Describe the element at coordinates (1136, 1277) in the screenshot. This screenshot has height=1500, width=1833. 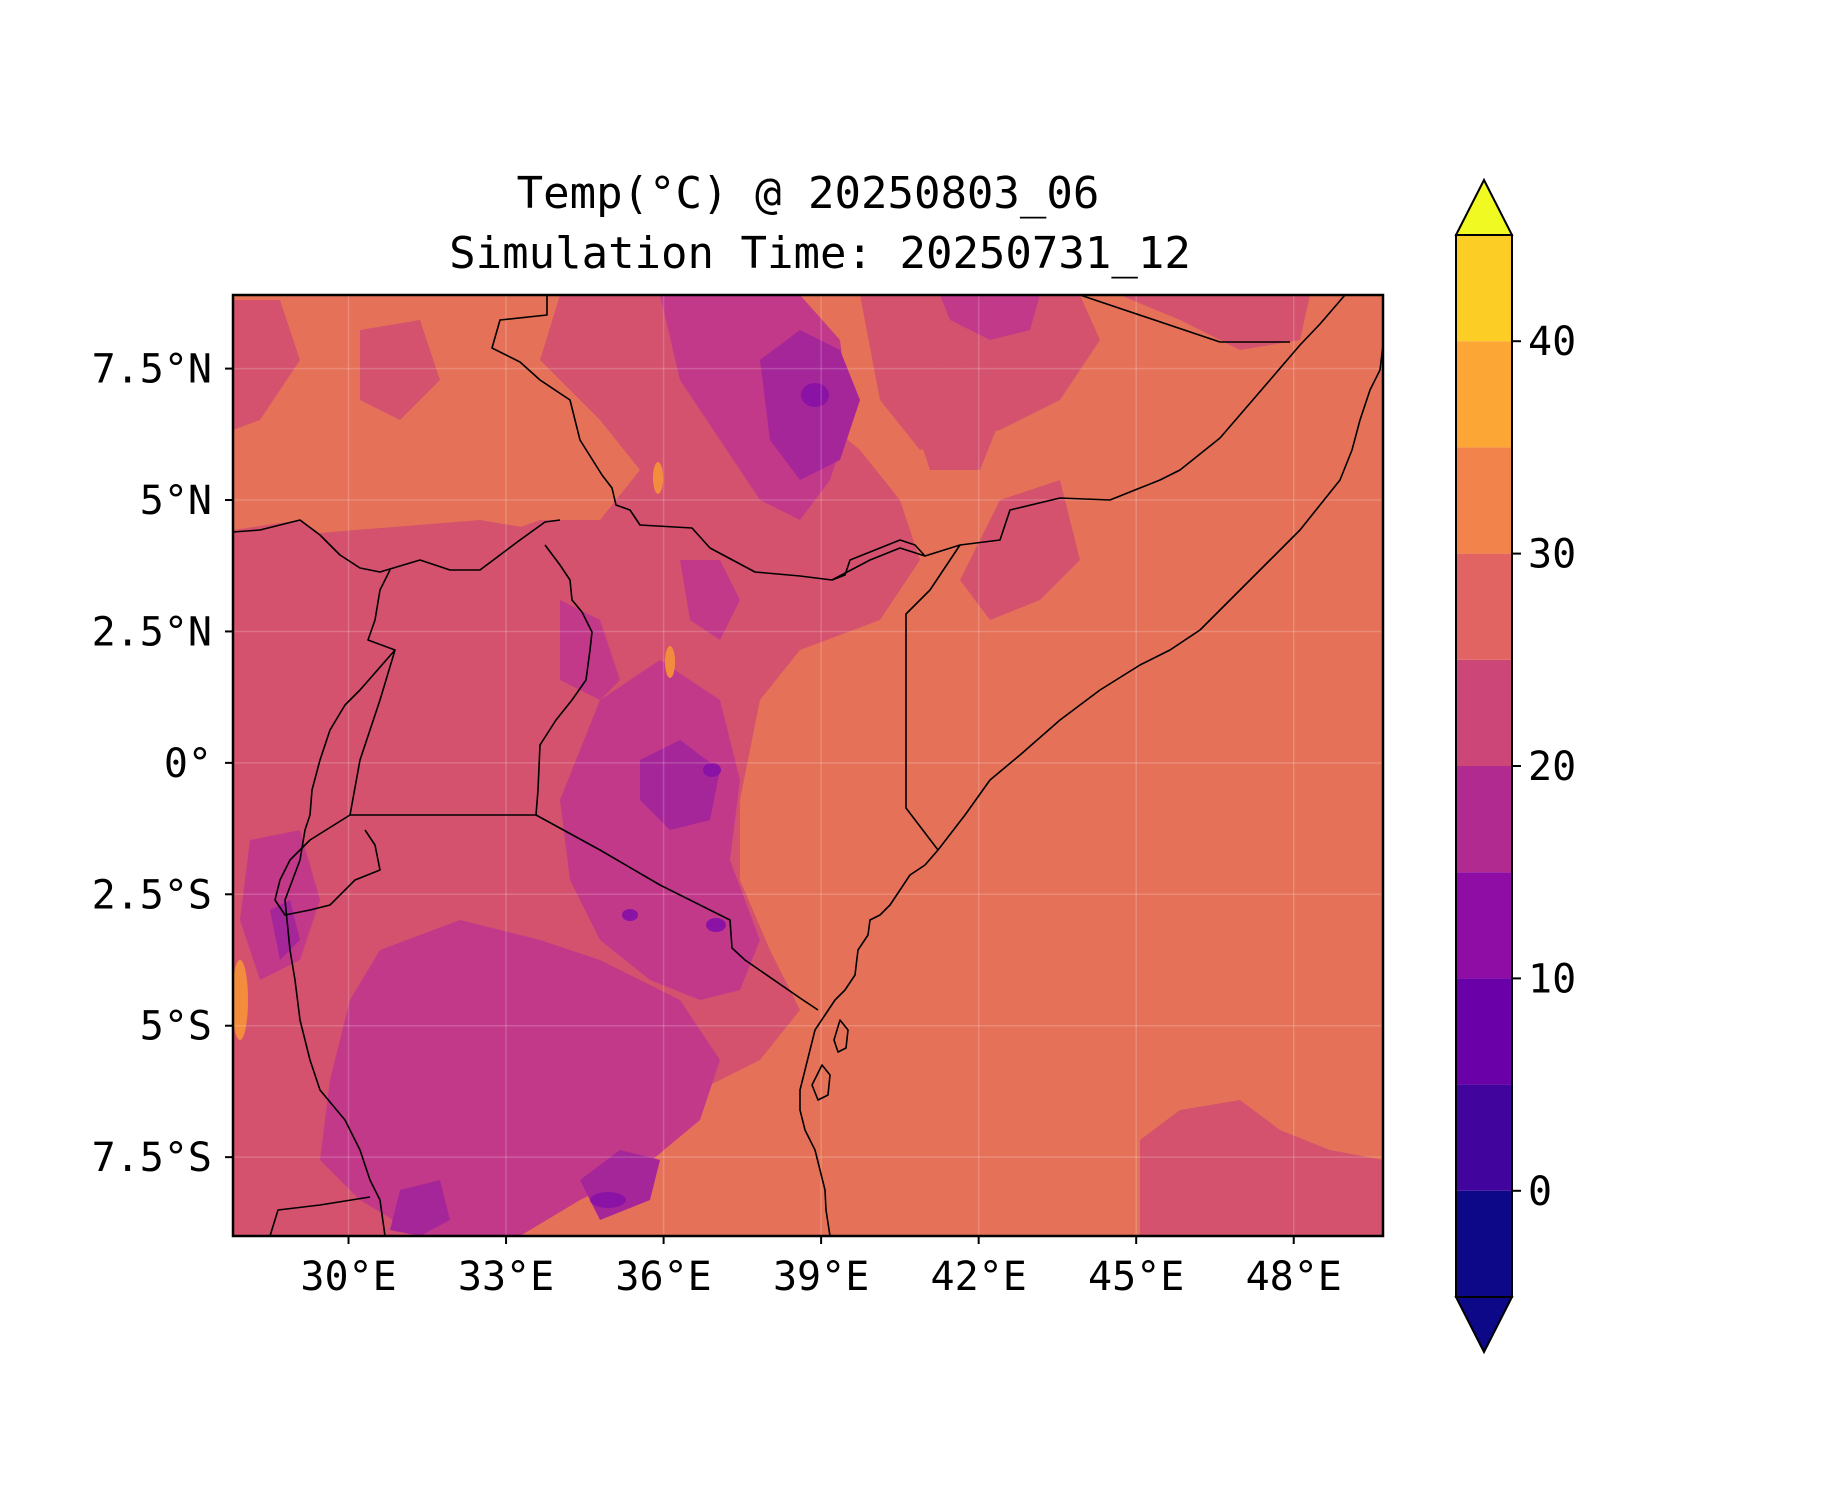
I see `x-tick-label: 45°E` at that location.